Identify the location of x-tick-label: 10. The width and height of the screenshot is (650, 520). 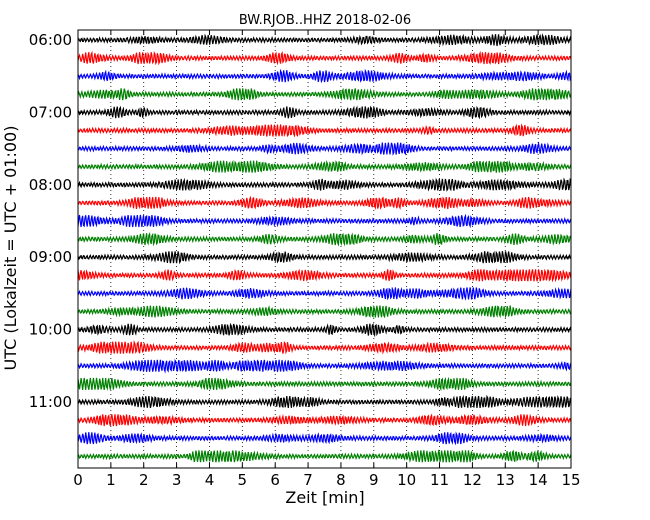
(406, 480).